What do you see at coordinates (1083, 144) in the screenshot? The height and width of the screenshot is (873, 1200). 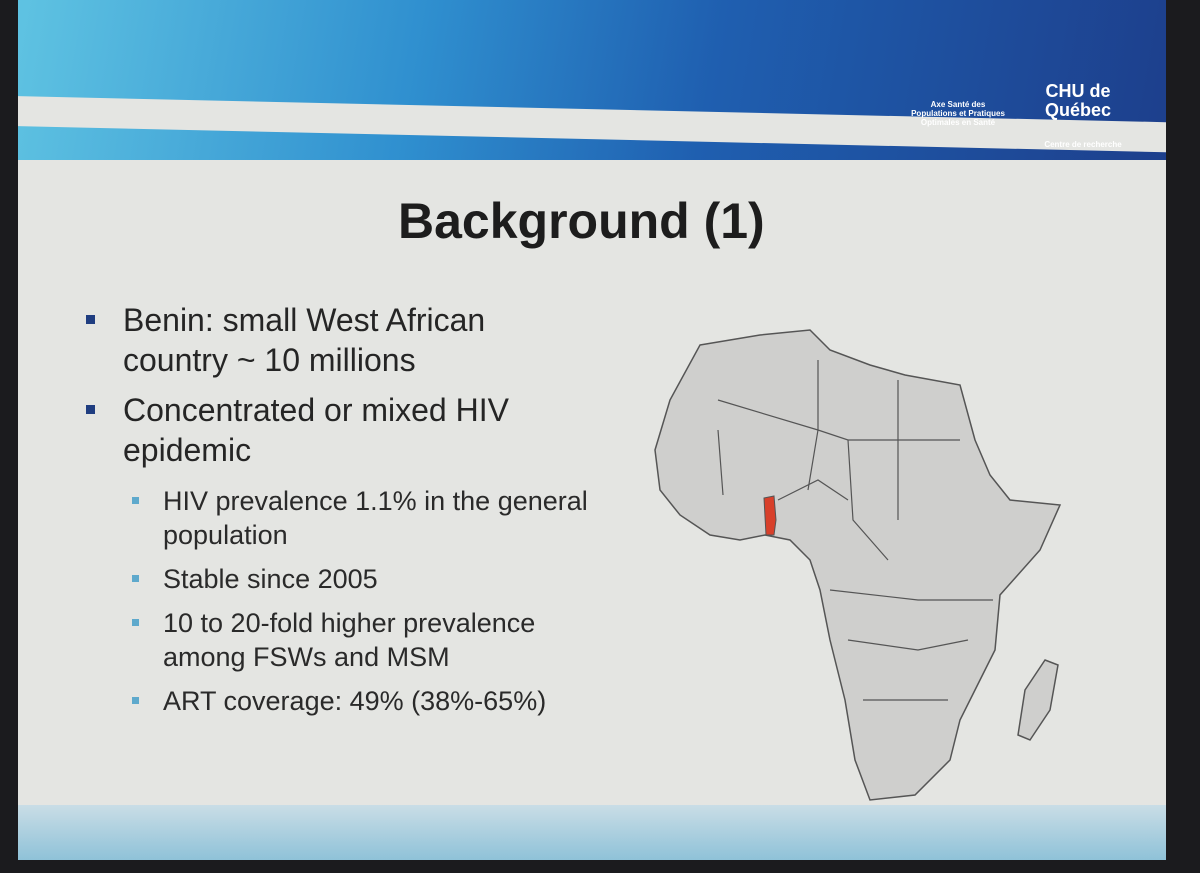 I see `logo-right-subtitle: Centre de recherche` at bounding box center [1083, 144].